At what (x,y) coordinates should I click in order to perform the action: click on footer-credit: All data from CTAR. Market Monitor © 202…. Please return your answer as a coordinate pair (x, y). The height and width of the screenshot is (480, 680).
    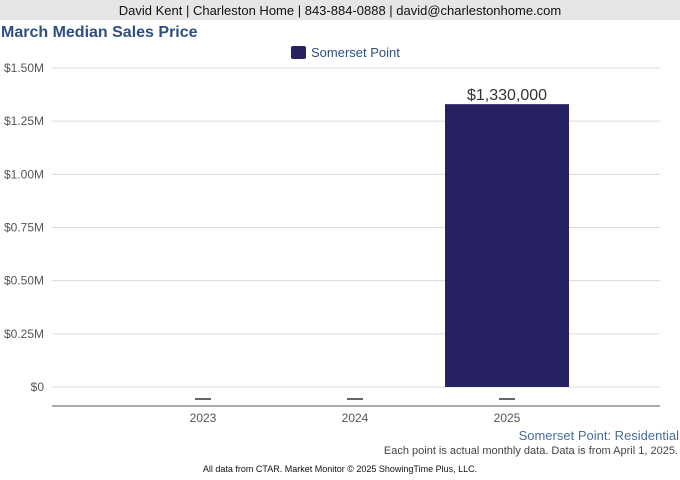
    Looking at the image, I should click on (340, 469).